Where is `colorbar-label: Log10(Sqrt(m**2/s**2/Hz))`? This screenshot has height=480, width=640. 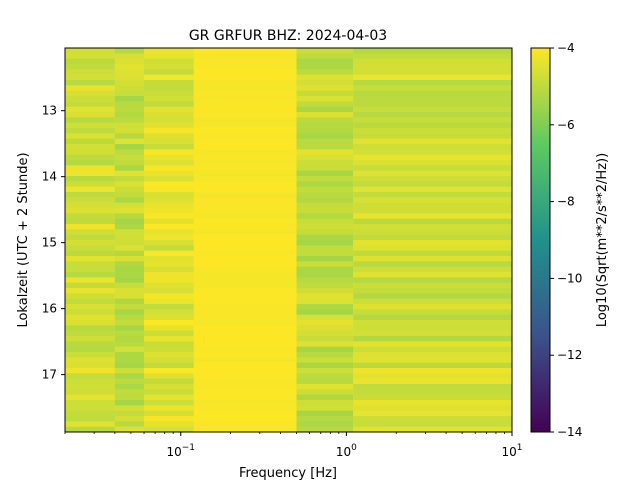 colorbar-label: Log10(Sqrt(m**2/s**2/Hz)) is located at coordinates (602, 240).